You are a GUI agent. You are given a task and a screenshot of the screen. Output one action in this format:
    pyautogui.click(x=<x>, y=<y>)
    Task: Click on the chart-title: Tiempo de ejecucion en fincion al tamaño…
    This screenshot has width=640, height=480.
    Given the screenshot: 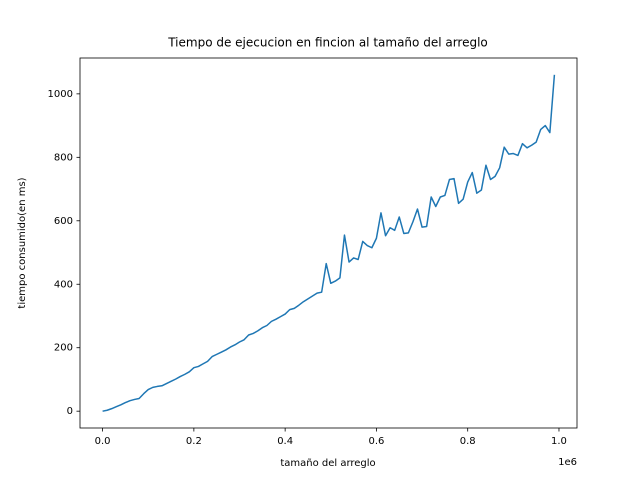 What is the action you would take?
    pyautogui.click(x=327, y=43)
    